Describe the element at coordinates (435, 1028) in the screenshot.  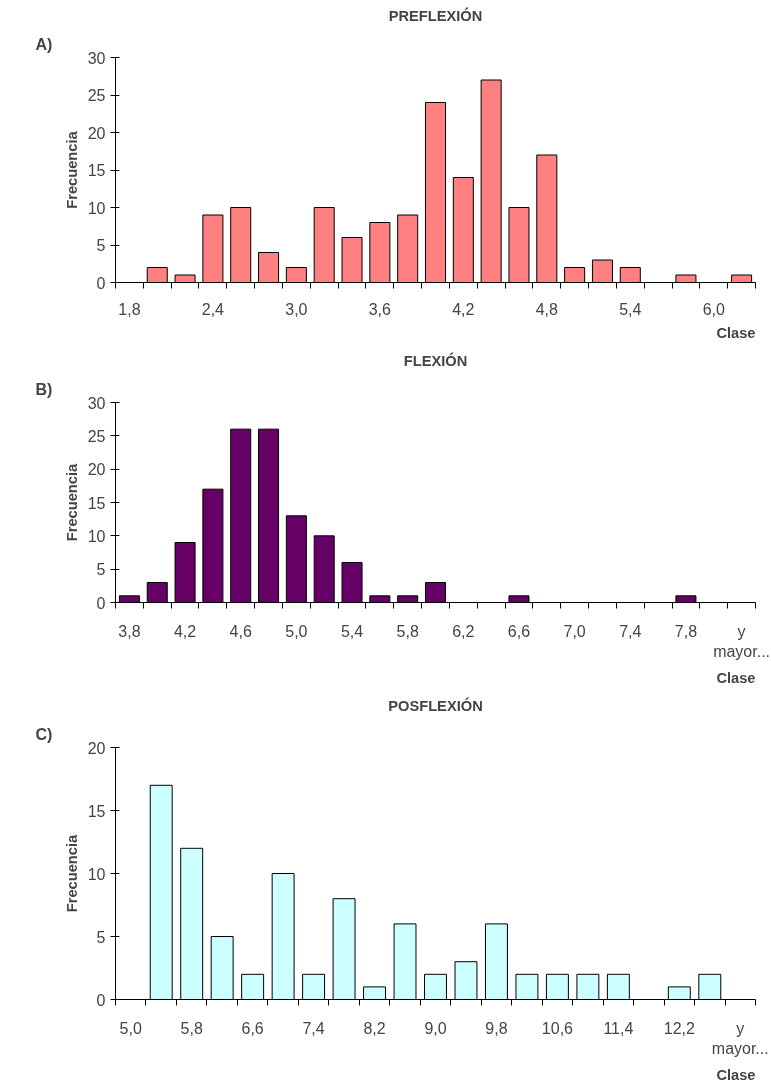
I see `x-tick-label: 9,0` at that location.